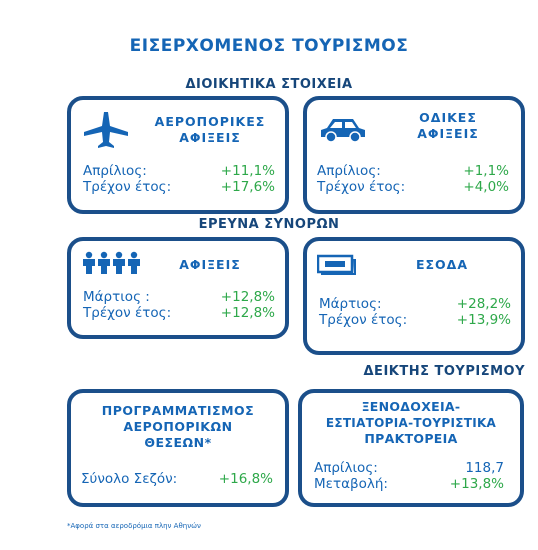 Image resolution: width=538 pixels, height=550 pixels. What do you see at coordinates (111, 262) in the screenshot?
I see `people-icon` at bounding box center [111, 262].